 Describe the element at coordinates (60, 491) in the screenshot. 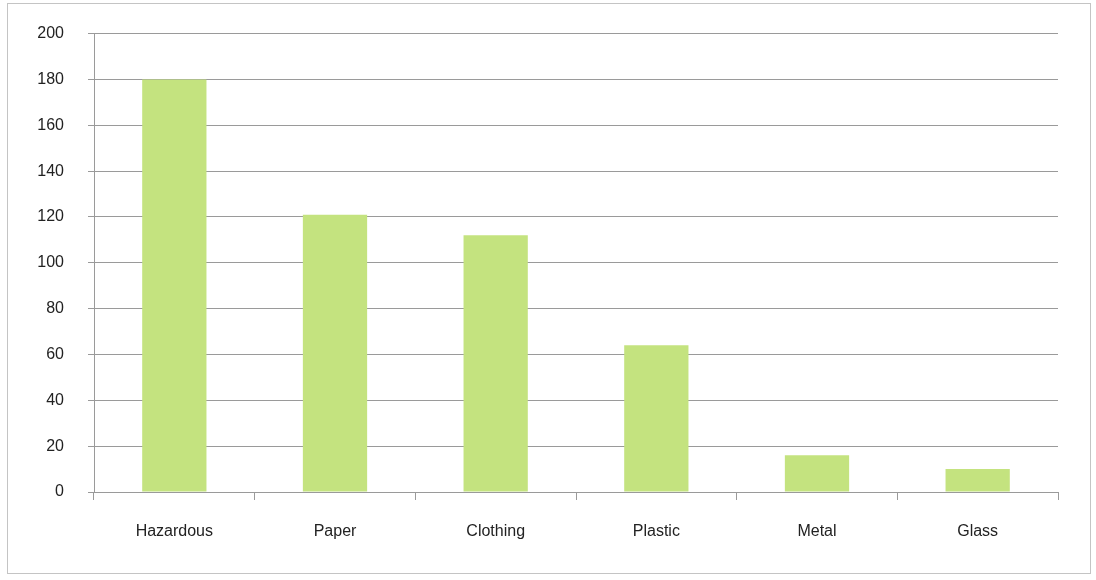

I see `y-tick-label: 0` at that location.